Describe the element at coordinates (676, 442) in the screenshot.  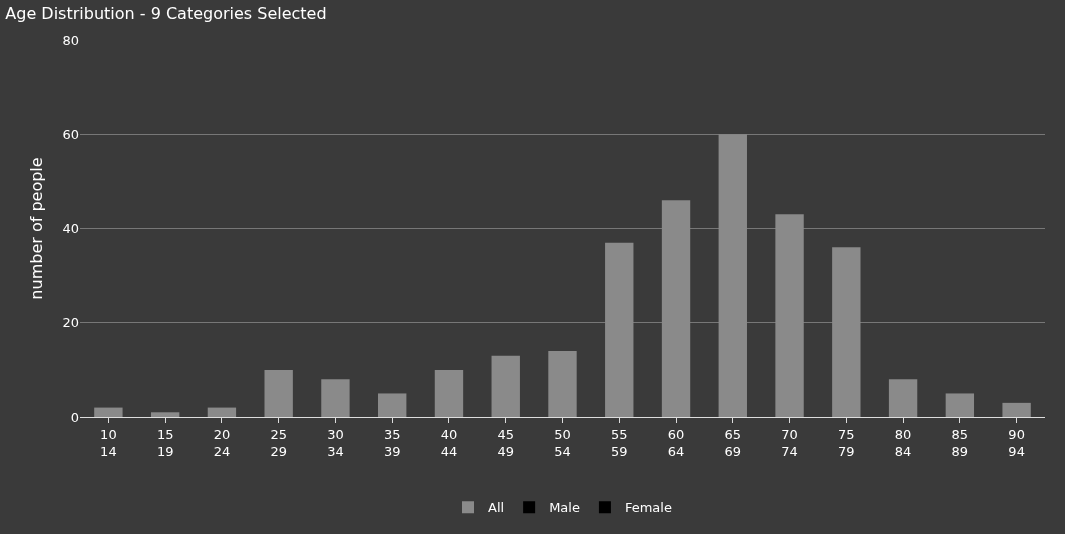
I see `x-tick-label: 60 64` at that location.